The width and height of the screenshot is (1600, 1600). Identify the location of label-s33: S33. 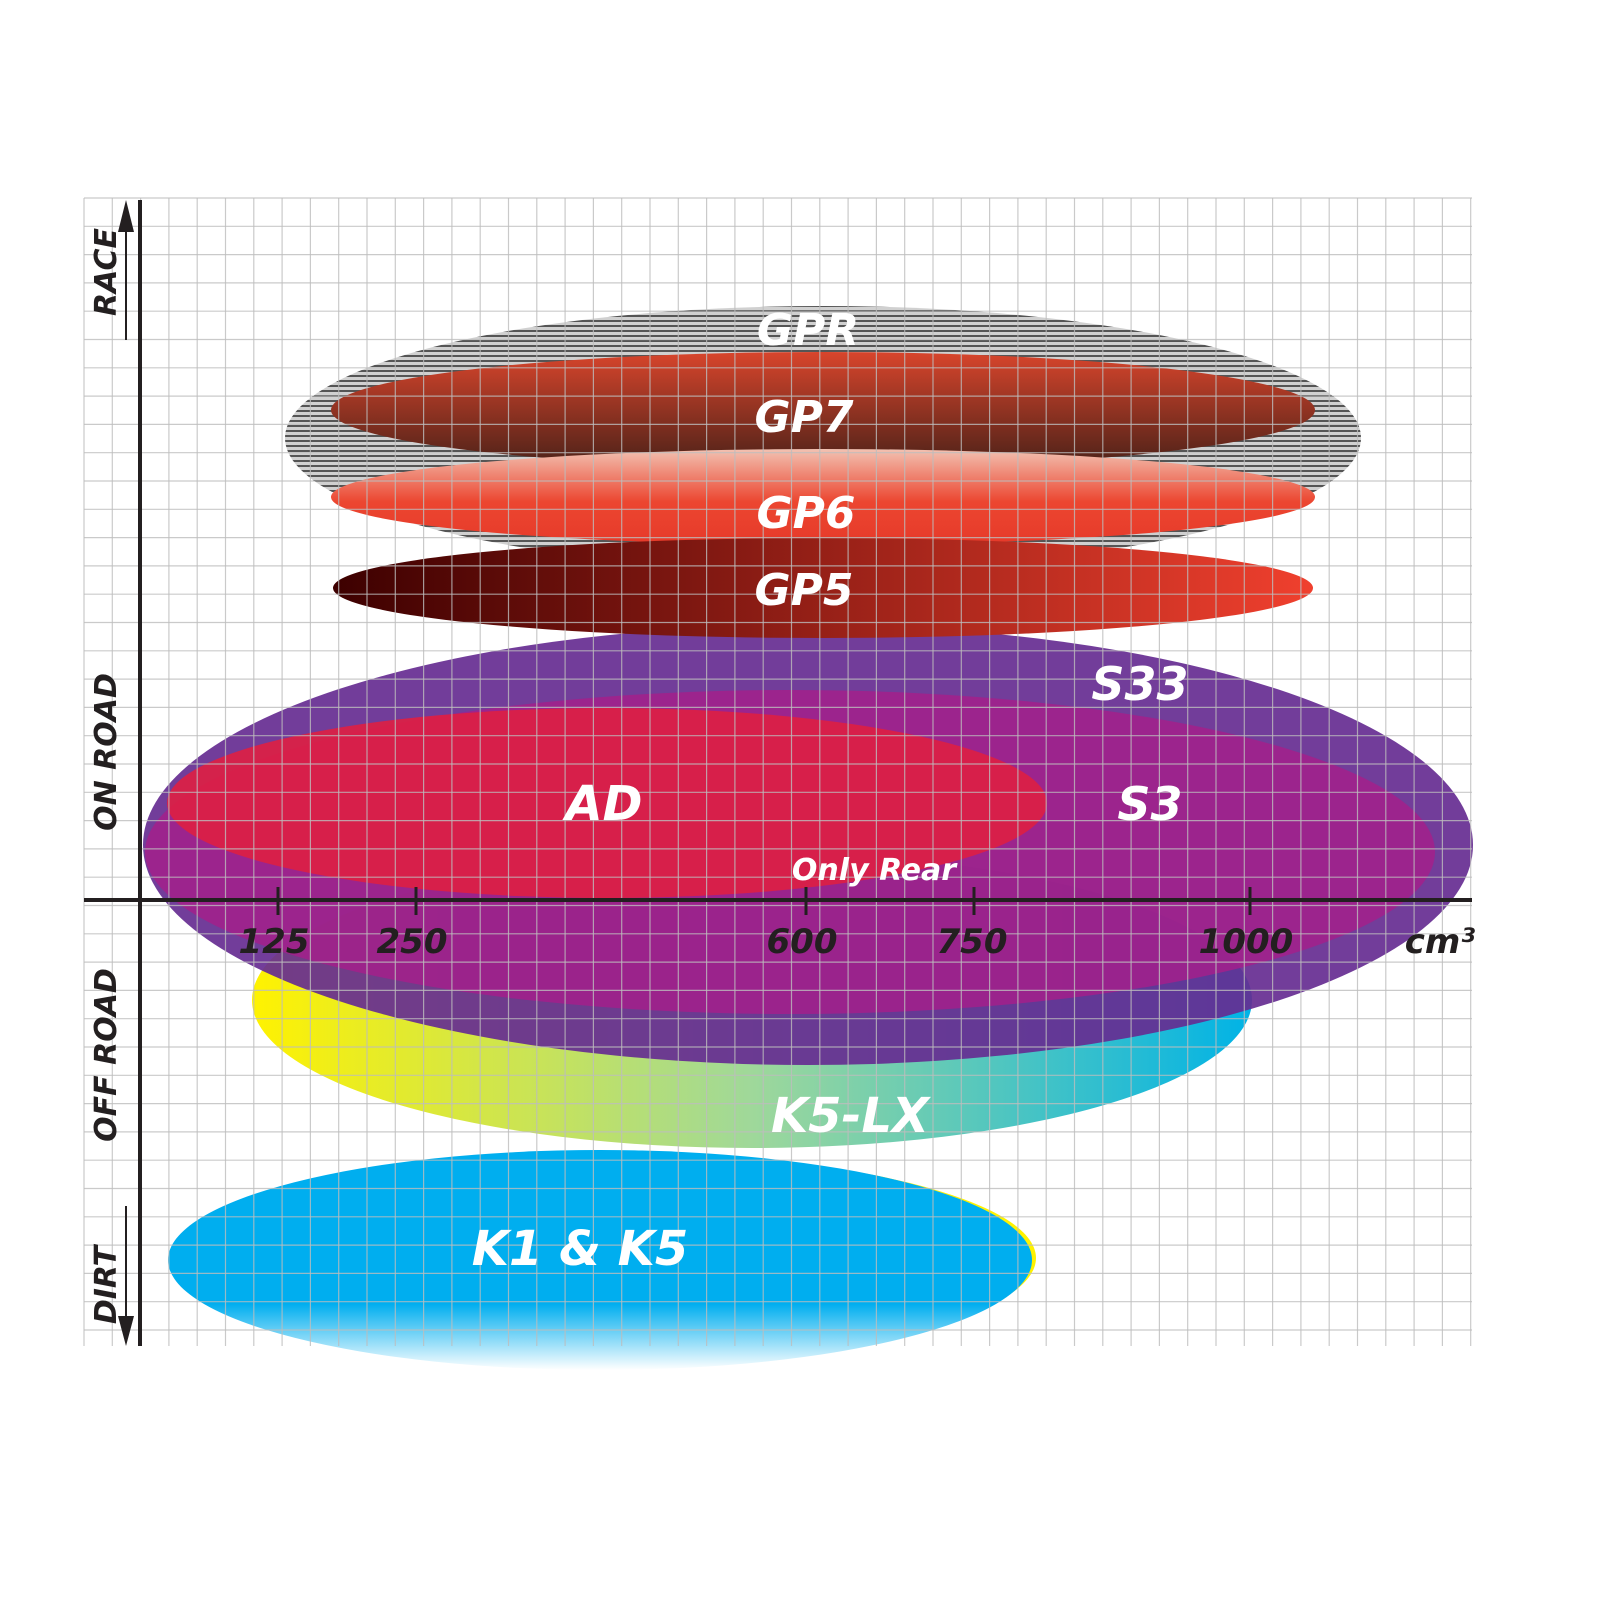
(1139, 684).